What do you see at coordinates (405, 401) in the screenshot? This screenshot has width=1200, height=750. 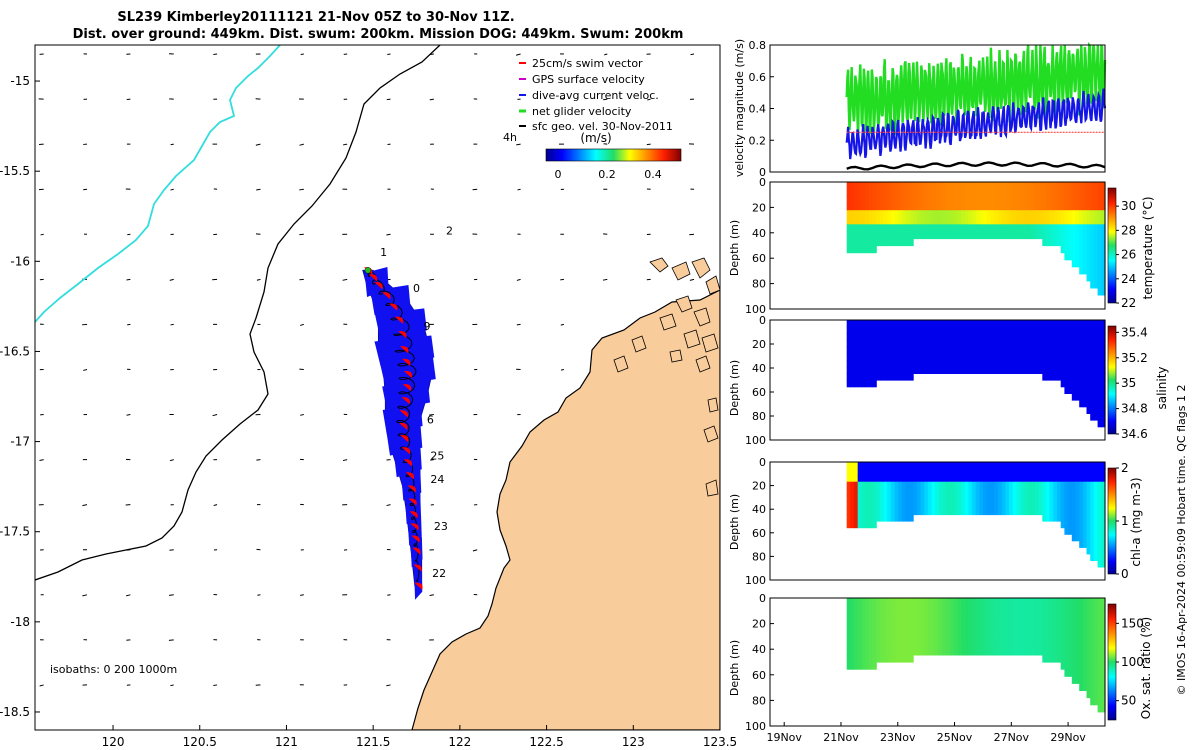 I see `swim-vector` at bounding box center [405, 401].